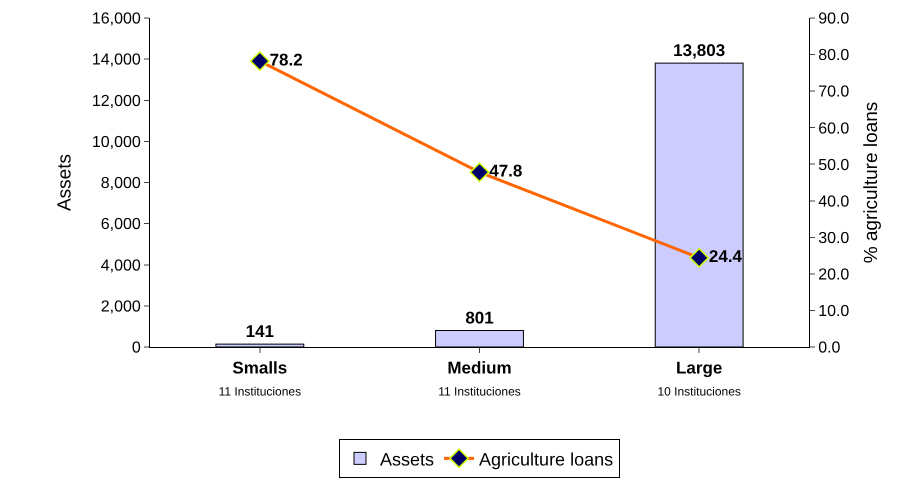  I want to click on y2-tick-label: 70.0, so click(834, 92).